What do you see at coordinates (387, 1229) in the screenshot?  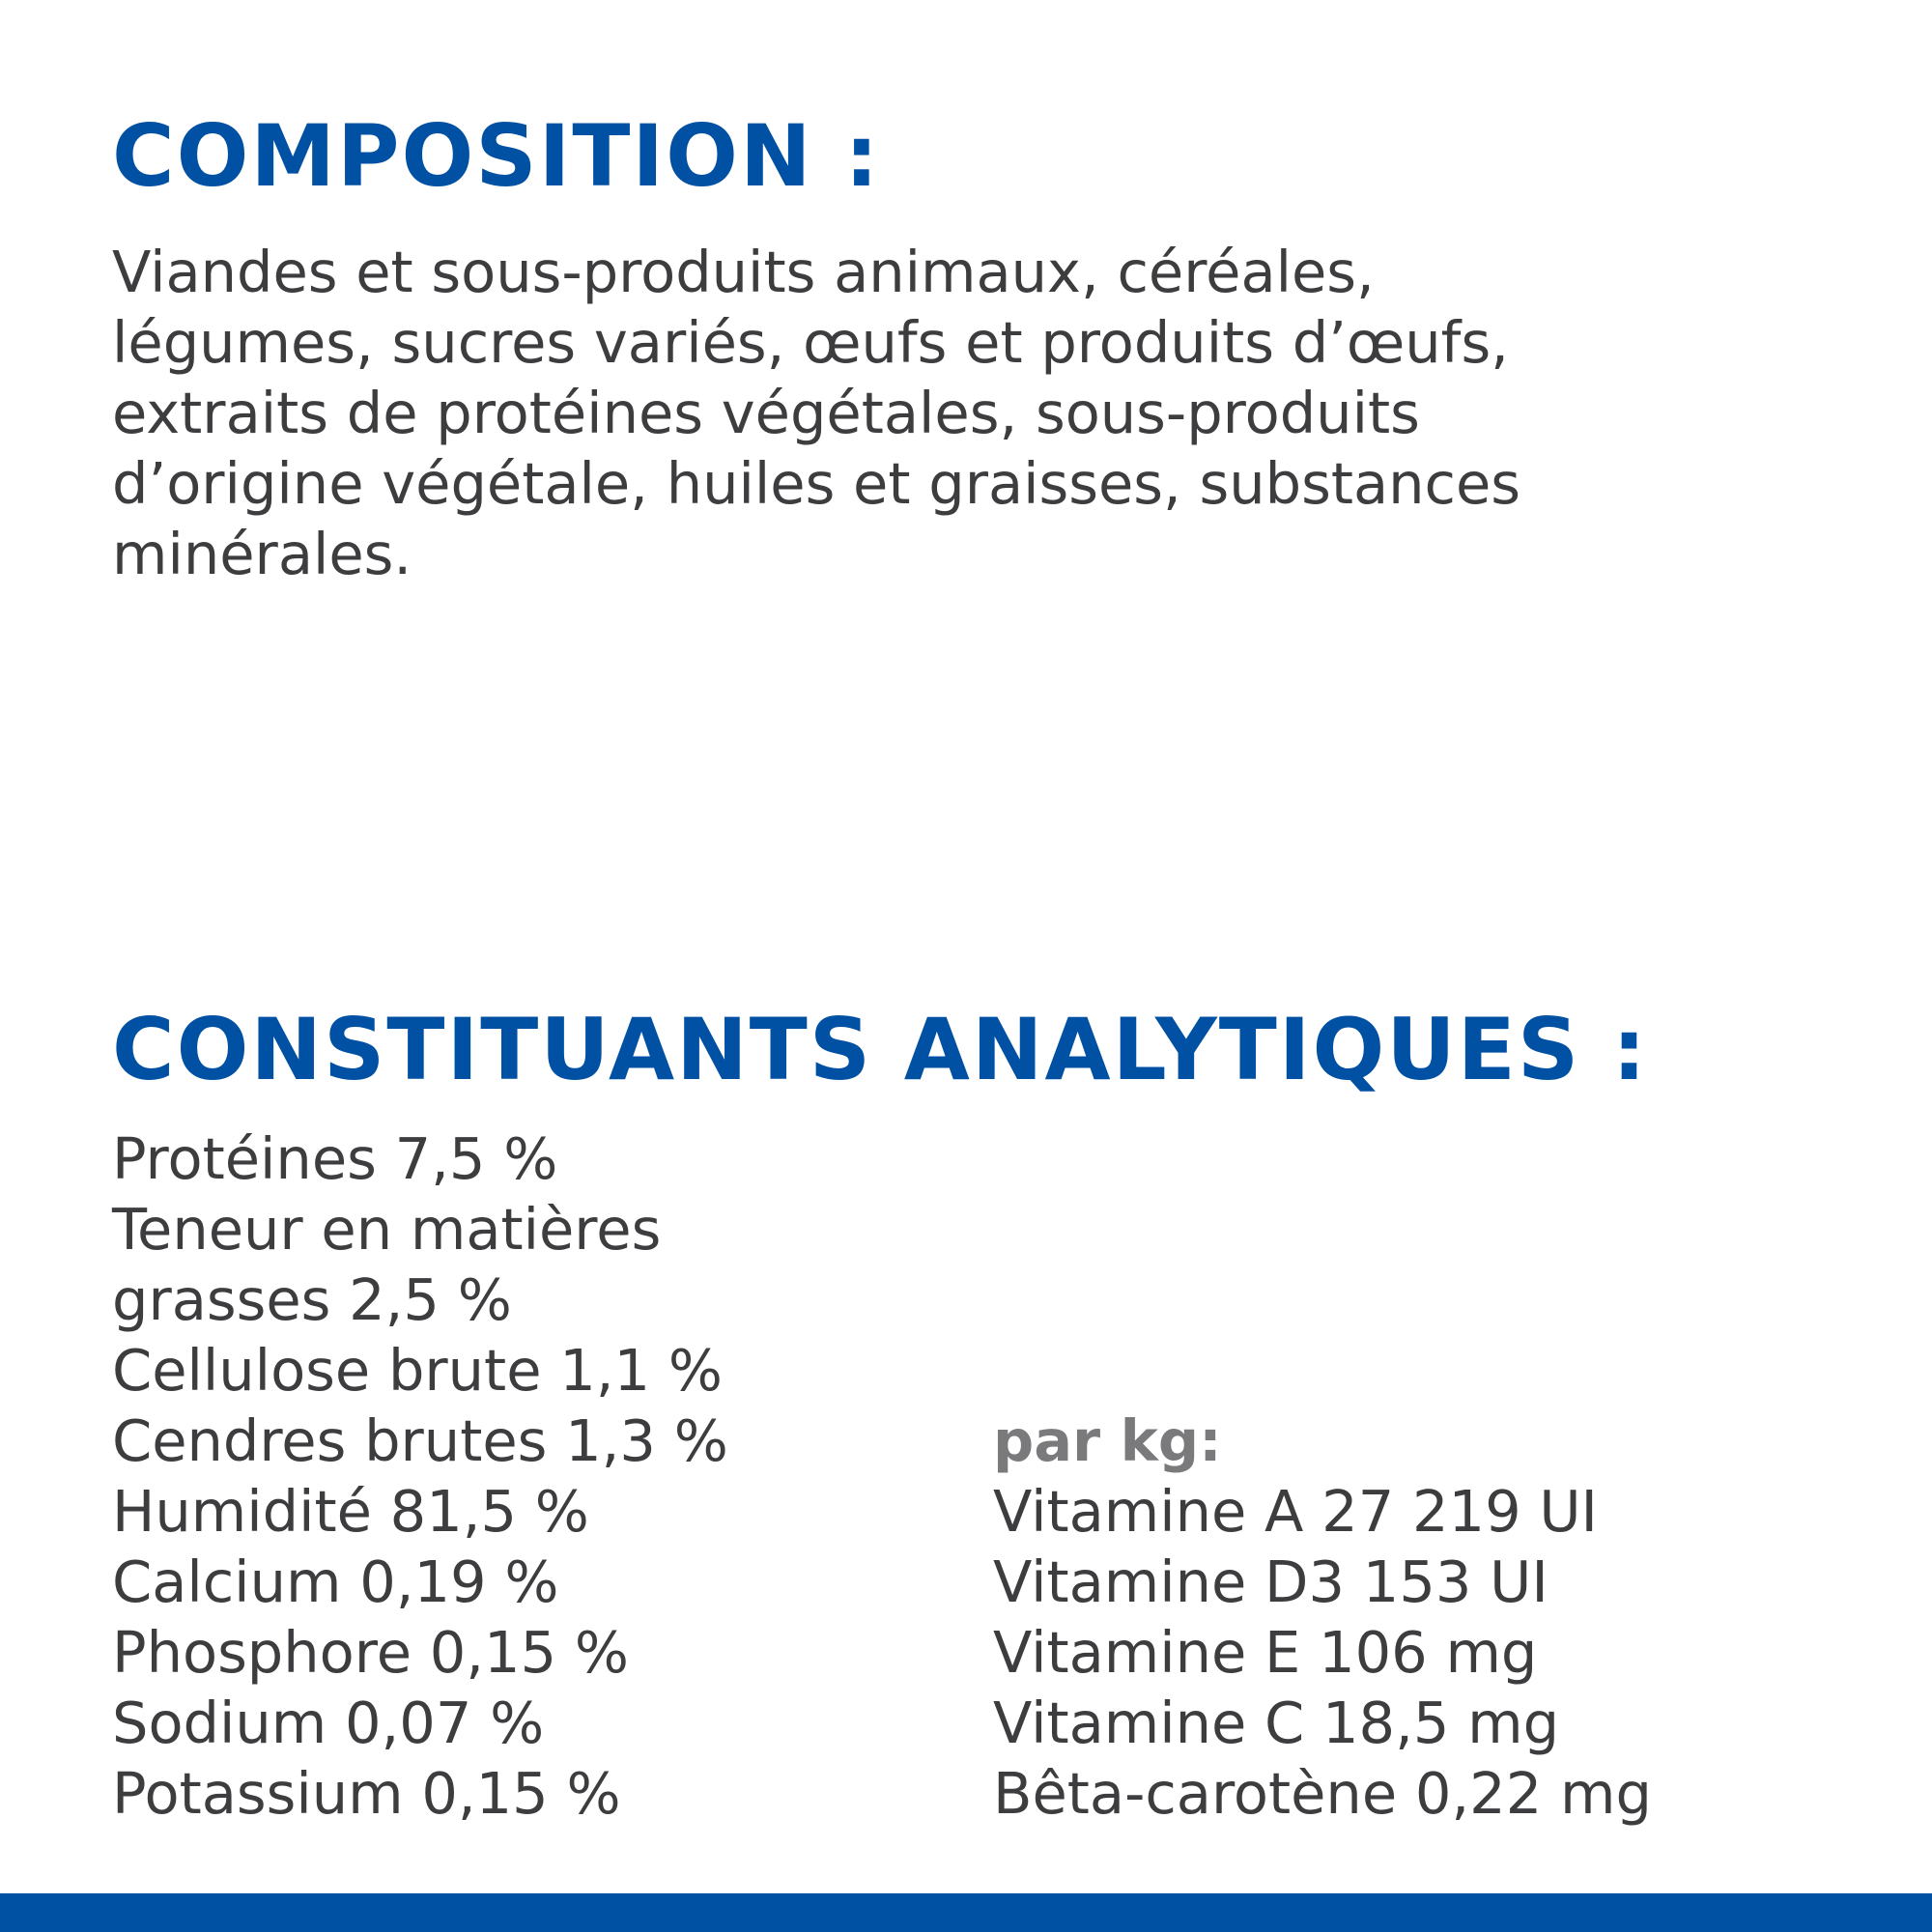 I see `constituant-item: Teneur en matières` at bounding box center [387, 1229].